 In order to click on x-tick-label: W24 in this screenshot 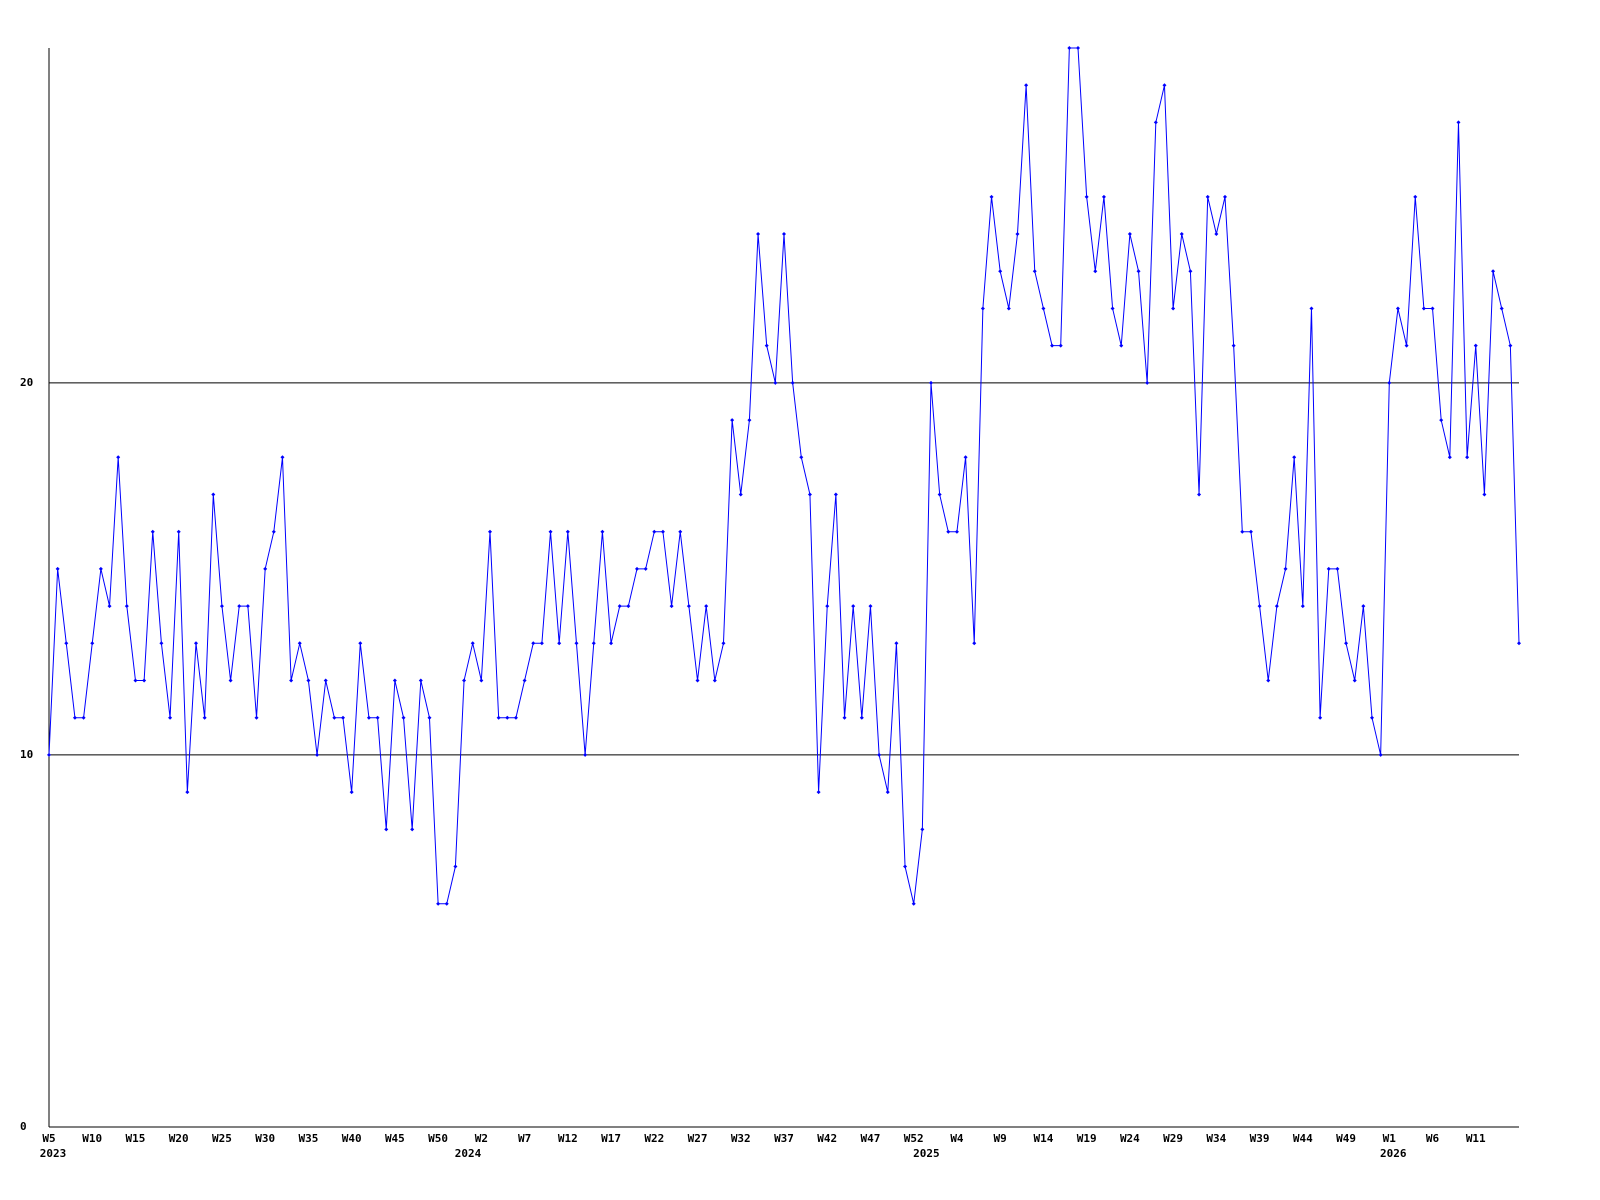, I will do `click(1130, 1138)`.